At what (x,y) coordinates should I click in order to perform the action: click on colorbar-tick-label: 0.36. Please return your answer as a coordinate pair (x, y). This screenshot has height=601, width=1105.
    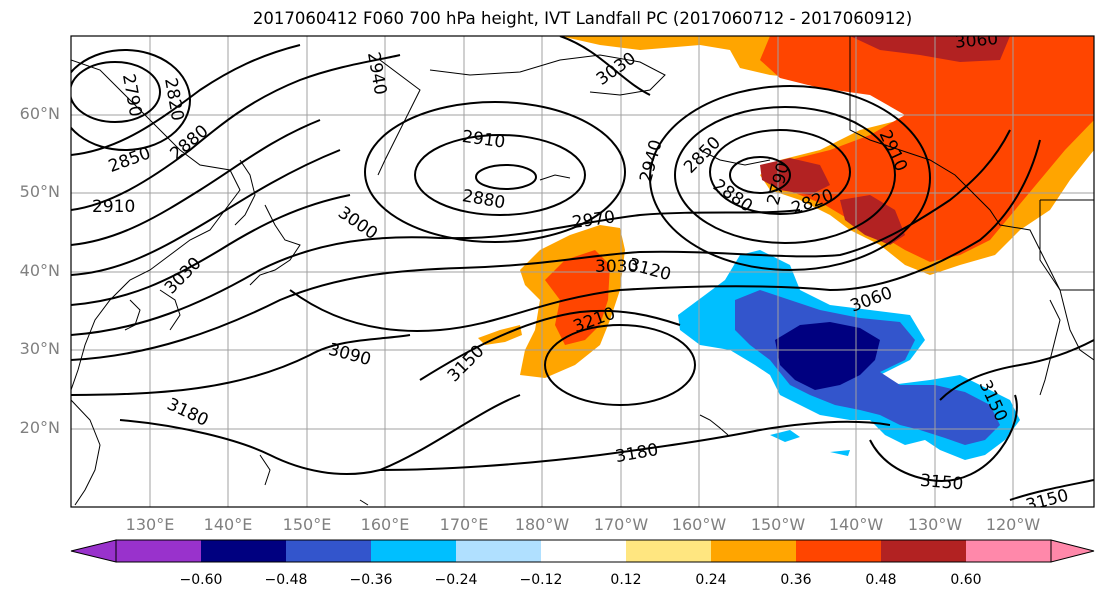
    Looking at the image, I should click on (796, 580).